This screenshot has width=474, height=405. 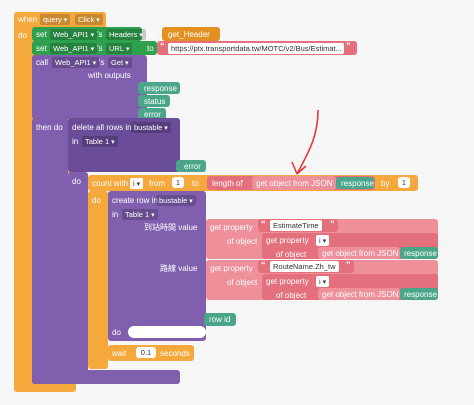 I want to click on wait-label: wait, so click(x=119, y=353).